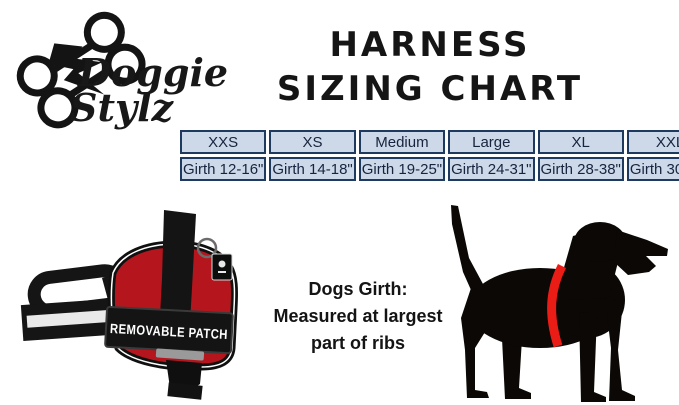 The image size is (679, 405). I want to click on girth-value-cell: Girth 28-38", so click(580, 169).